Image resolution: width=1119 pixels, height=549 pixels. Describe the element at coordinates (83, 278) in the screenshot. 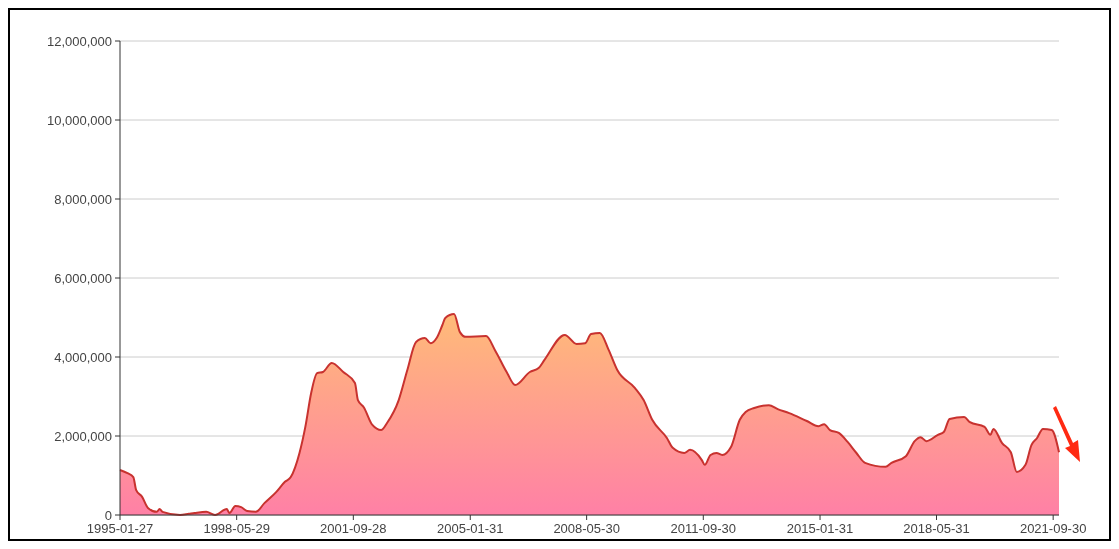

I see `y-tick-label: 6,000,000` at that location.